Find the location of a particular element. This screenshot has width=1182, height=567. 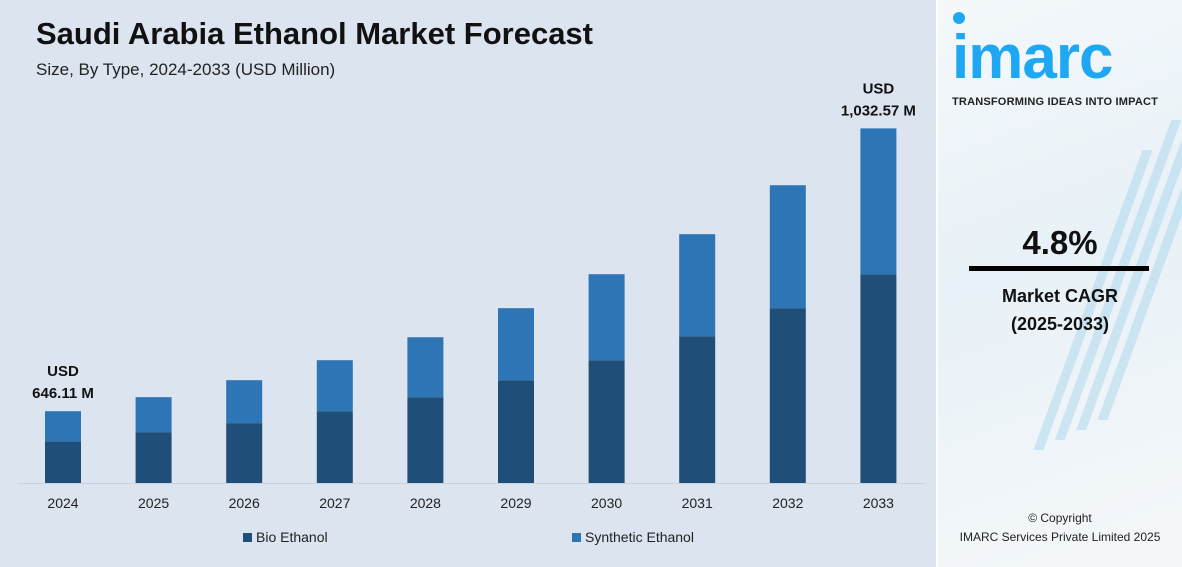

bar-synthetic-ethanol-2032 is located at coordinates (787, 247).